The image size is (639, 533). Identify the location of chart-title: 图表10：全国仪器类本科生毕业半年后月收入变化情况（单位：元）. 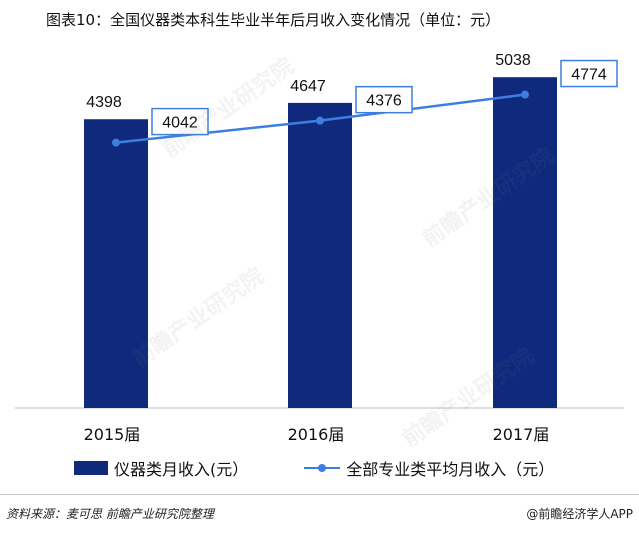
(273, 20).